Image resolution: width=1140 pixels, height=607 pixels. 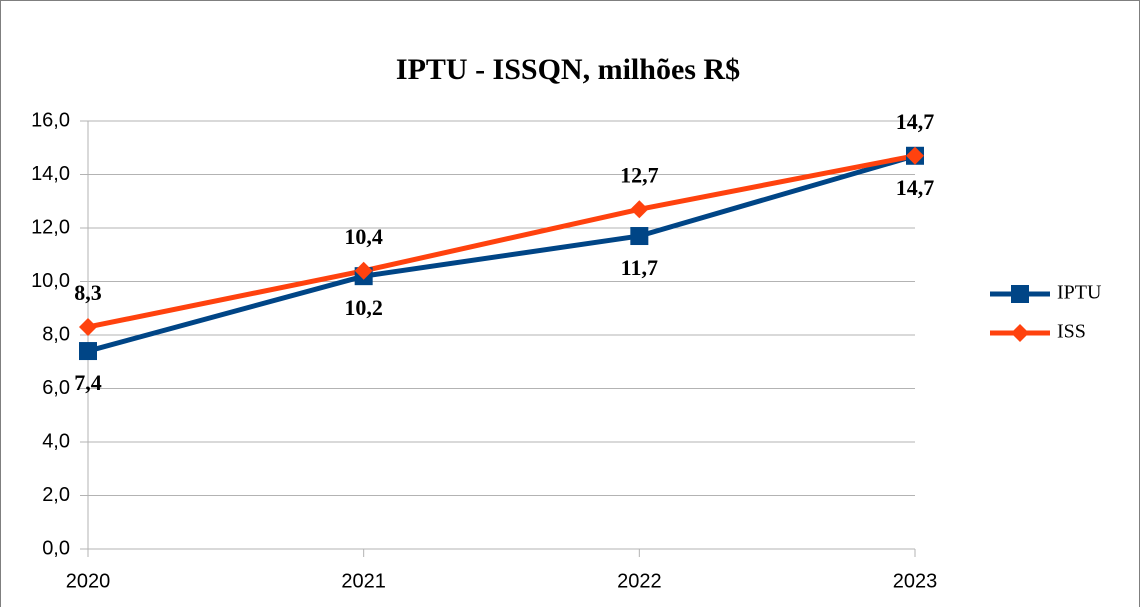 I want to click on y-tick-label: 16,0, so click(x=50, y=120).